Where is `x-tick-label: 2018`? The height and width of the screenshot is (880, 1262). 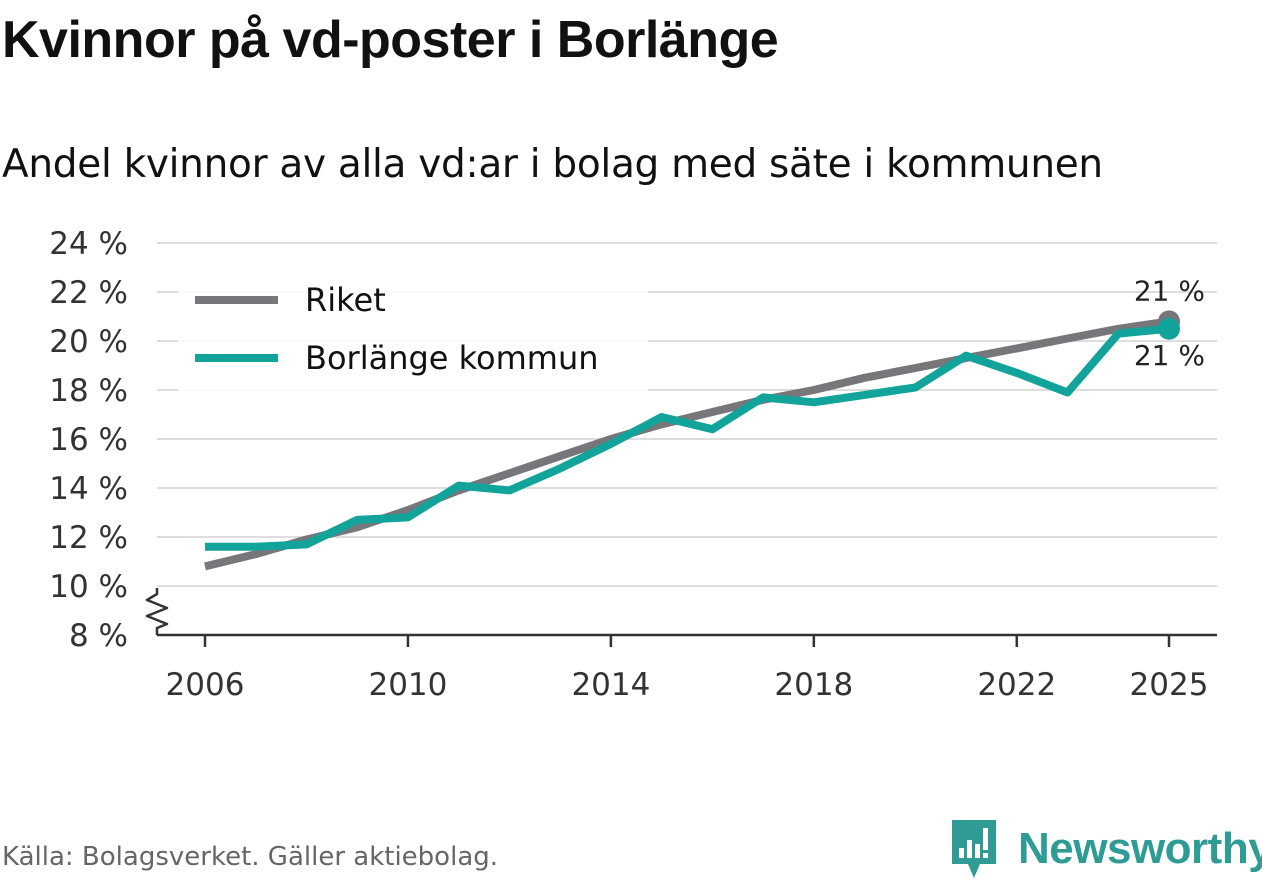 x-tick-label: 2018 is located at coordinates (813, 685).